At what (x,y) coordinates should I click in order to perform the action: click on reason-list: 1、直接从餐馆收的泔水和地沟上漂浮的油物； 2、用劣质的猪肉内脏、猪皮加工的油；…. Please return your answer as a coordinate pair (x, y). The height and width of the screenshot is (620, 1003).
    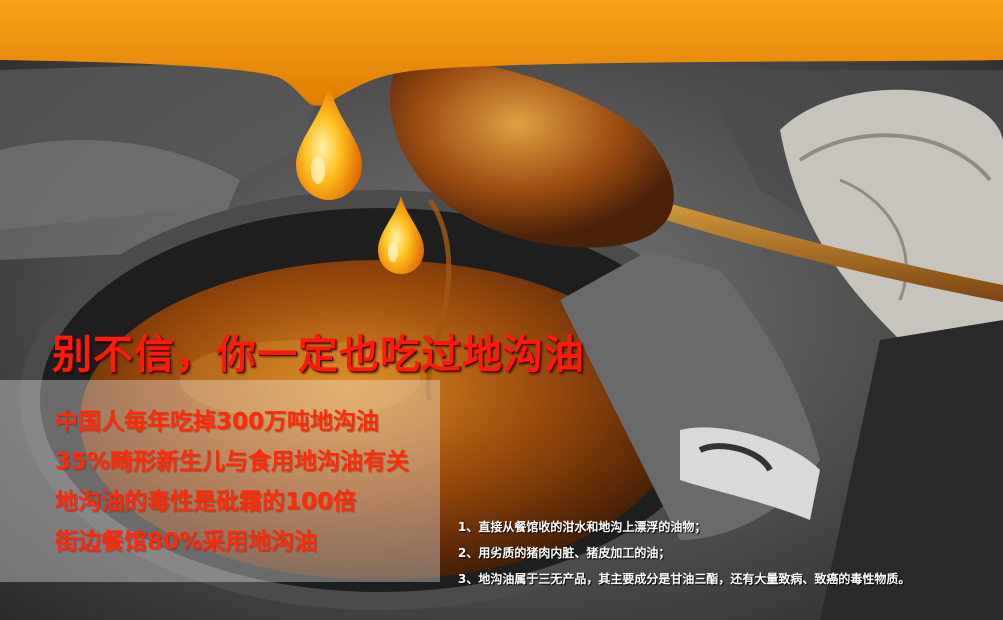
    Looking at the image, I should click on (684, 553).